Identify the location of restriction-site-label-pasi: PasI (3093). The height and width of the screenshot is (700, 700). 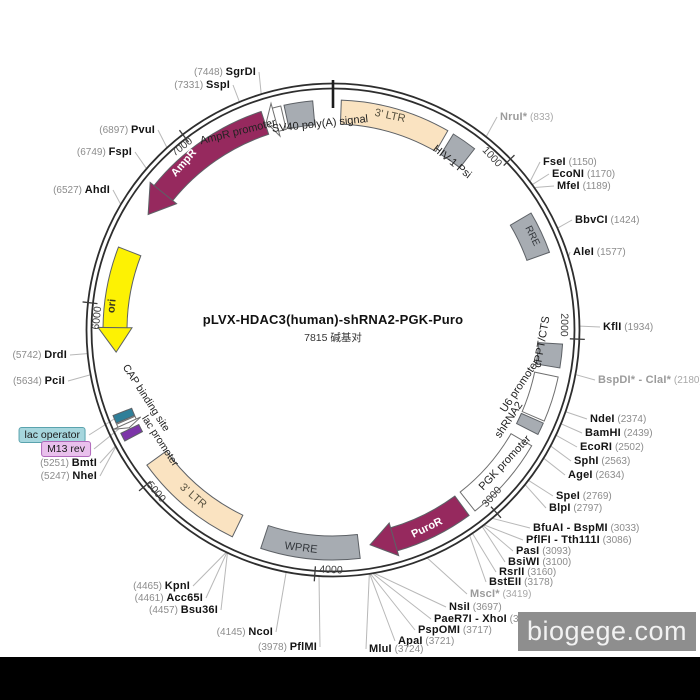
(544, 551).